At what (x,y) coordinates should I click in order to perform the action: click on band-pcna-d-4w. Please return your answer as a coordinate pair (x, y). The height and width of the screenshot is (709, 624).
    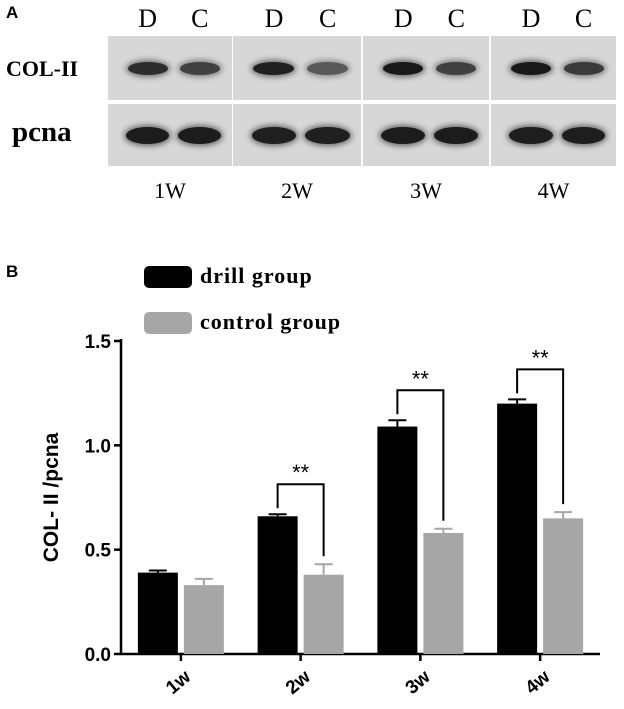
    Looking at the image, I should click on (531, 135).